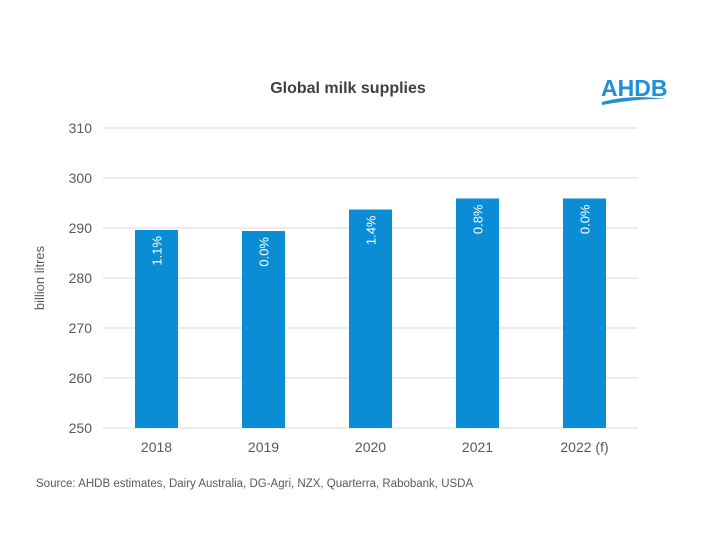  Describe the element at coordinates (348, 88) in the screenshot. I see `chart-title: Global milk supplies` at that location.